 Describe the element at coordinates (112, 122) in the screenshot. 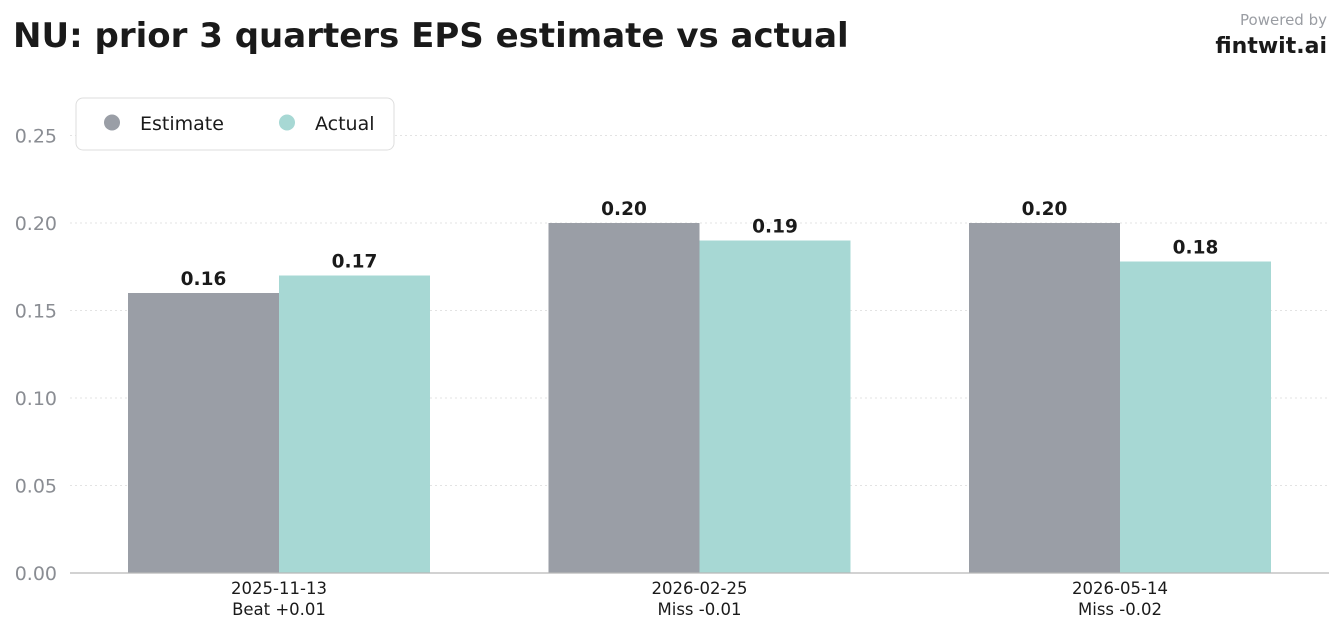

I see `legend-estimate-marker` at that location.